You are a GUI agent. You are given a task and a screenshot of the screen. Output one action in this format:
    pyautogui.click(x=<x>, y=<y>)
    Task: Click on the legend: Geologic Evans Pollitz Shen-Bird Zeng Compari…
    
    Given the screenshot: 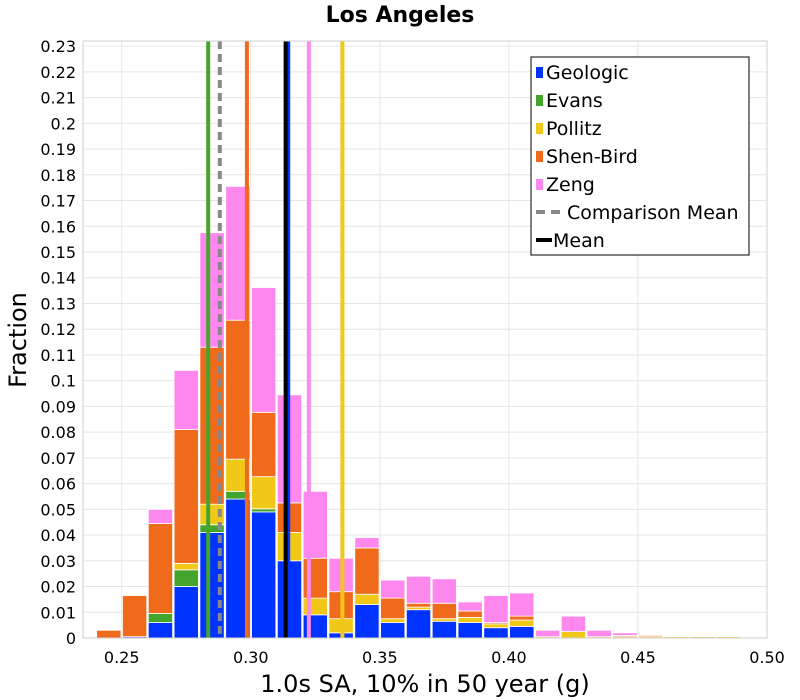 What is the action you would take?
    pyautogui.click(x=640, y=156)
    